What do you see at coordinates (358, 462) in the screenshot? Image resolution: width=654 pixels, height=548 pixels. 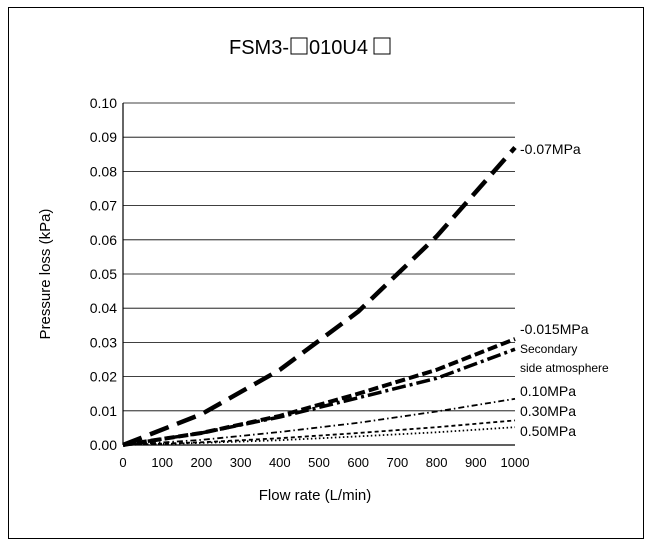 I see `x-tick-label: 600` at bounding box center [358, 462].